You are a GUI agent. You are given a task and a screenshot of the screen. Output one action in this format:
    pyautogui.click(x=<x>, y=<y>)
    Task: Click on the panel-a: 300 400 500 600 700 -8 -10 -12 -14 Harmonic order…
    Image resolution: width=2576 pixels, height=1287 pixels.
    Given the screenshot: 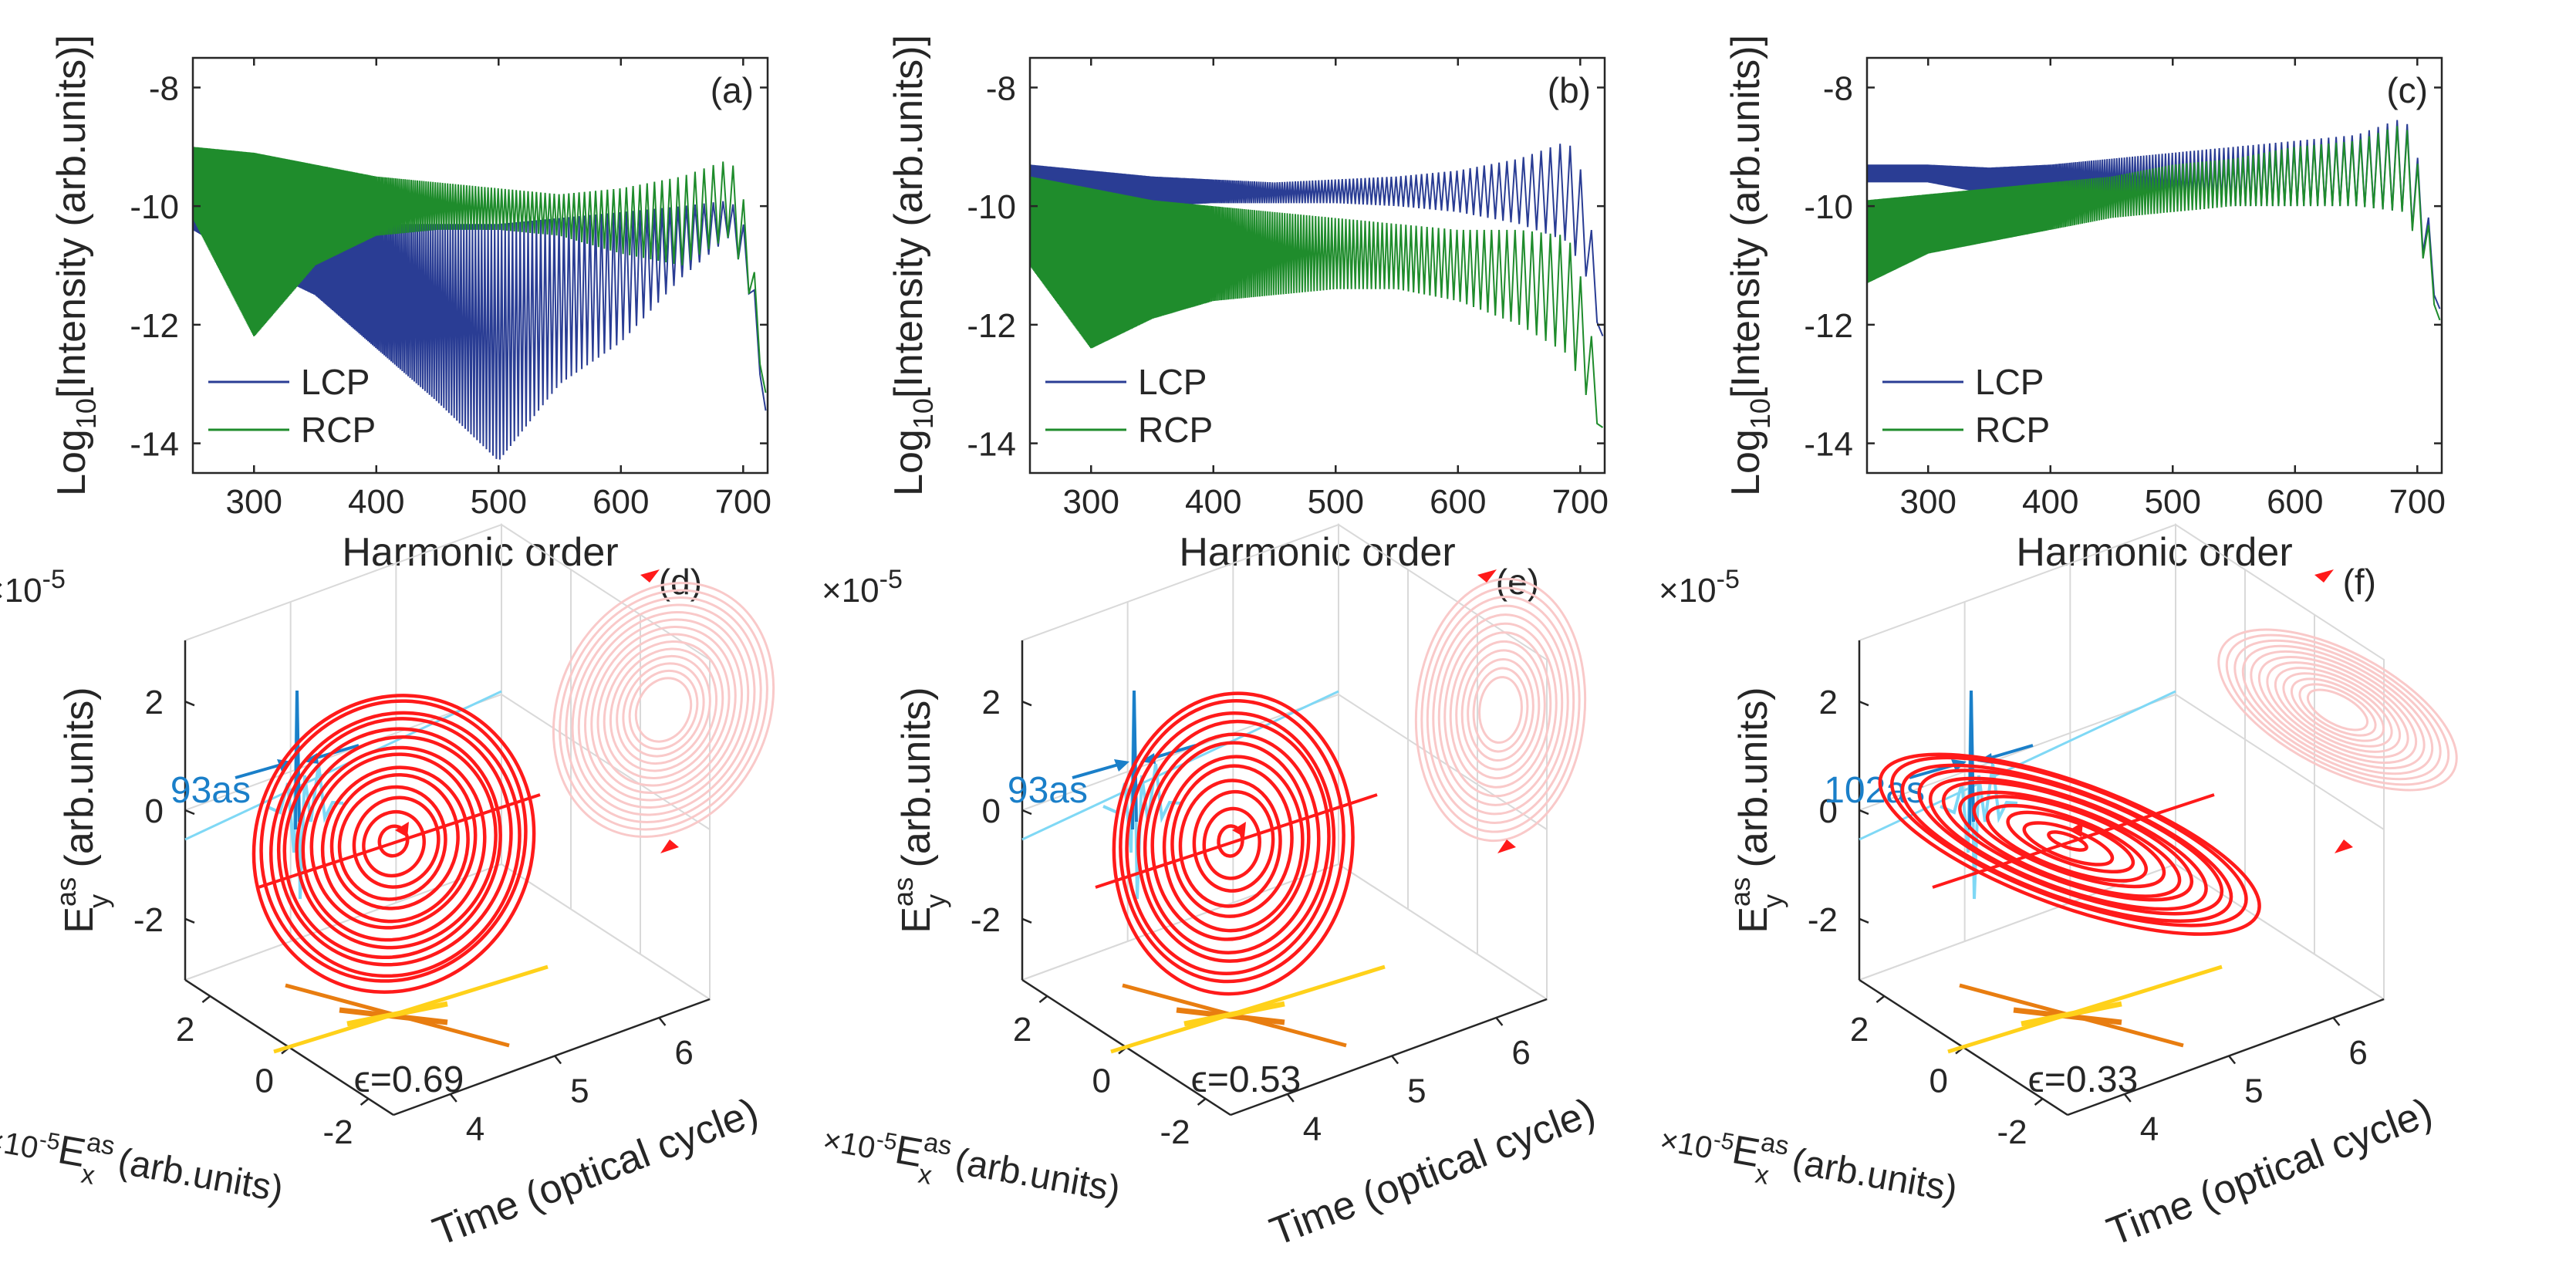 What is the action you would take?
    pyautogui.click(x=410, y=305)
    